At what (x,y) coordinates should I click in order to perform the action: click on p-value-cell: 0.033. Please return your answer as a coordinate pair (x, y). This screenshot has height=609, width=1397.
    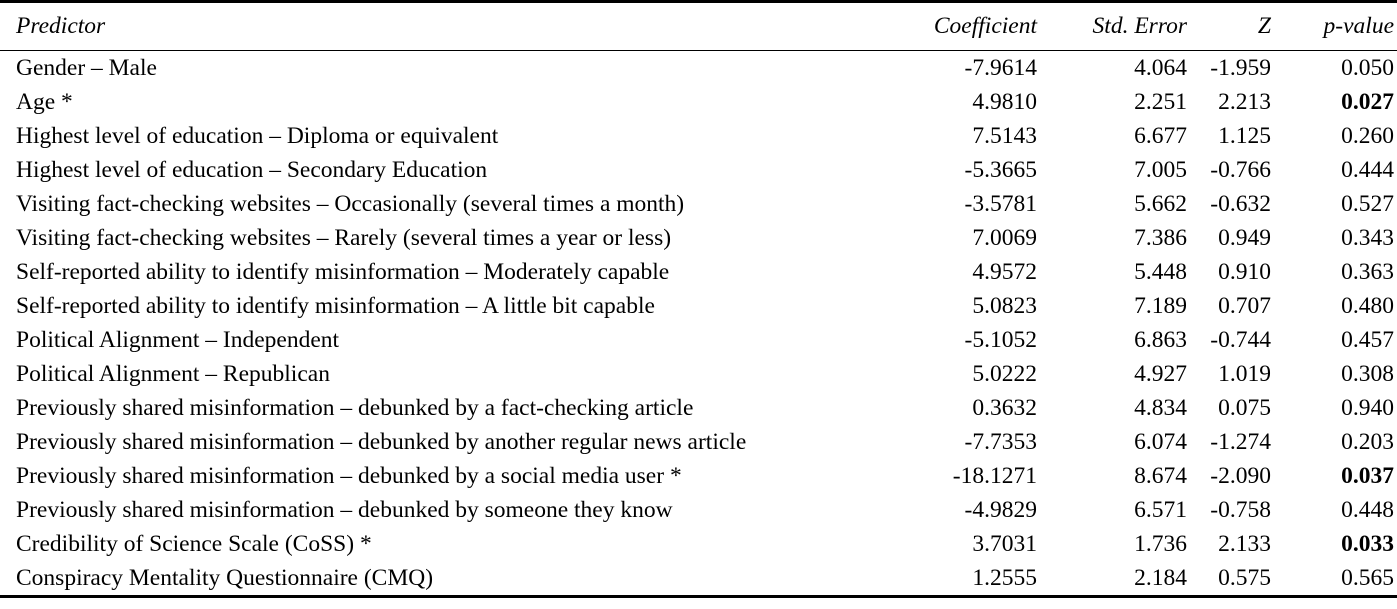
    Looking at the image, I should click on (1367, 544).